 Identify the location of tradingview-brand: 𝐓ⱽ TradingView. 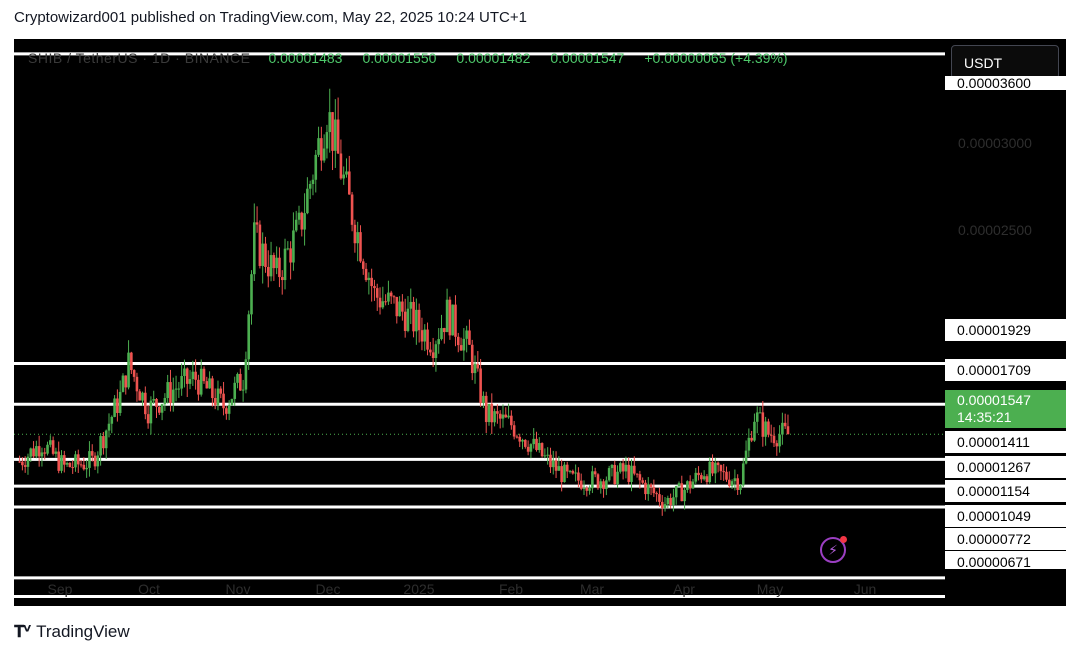
(72, 632).